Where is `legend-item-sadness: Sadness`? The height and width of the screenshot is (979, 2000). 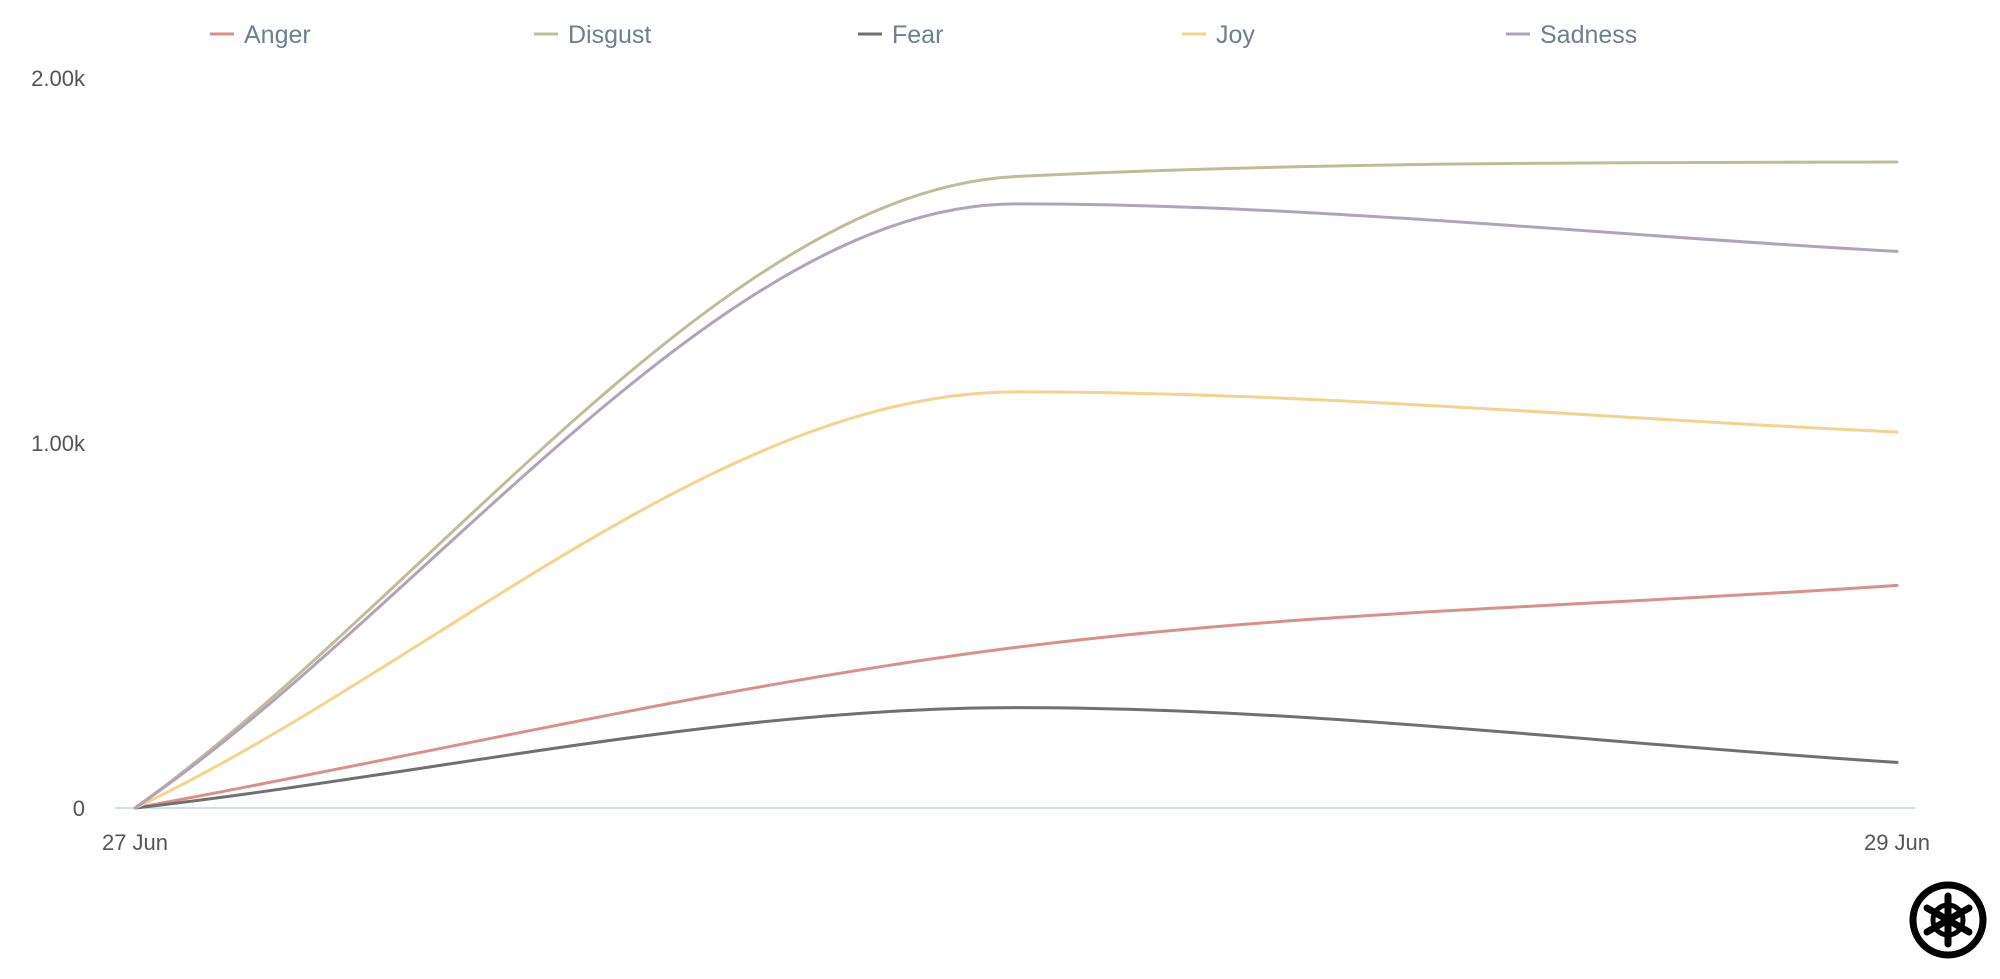
legend-item-sadness: Sadness is located at coordinates (1571, 35).